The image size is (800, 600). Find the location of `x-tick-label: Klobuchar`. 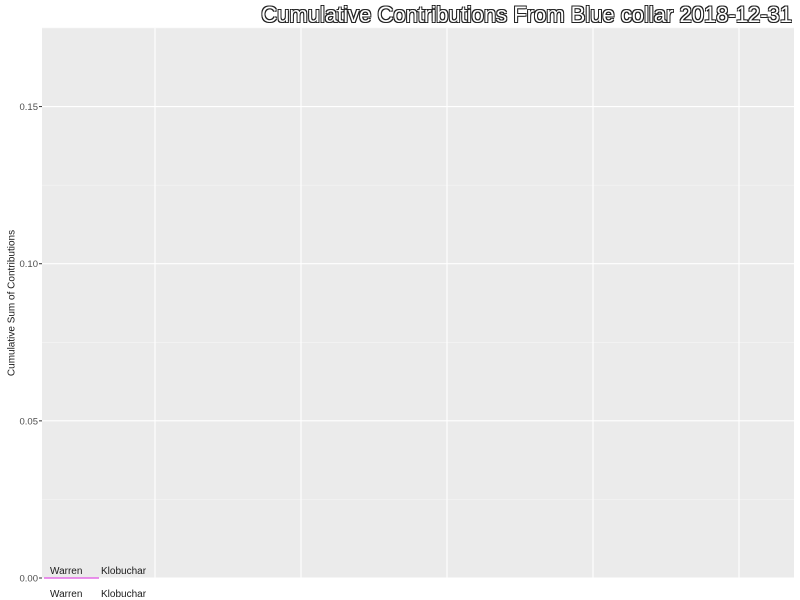

x-tick-label: Klobuchar is located at coordinates (124, 594).